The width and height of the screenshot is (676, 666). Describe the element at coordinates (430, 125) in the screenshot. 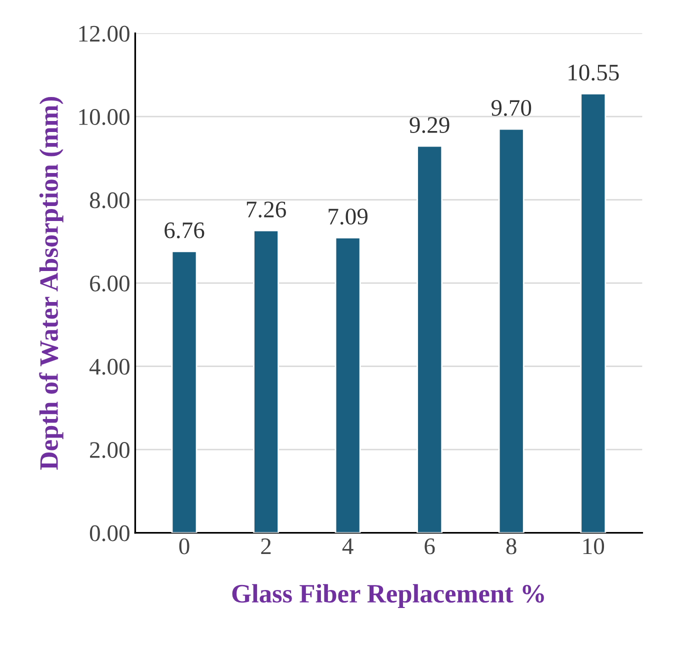

I see `data-label: 9.29` at that location.